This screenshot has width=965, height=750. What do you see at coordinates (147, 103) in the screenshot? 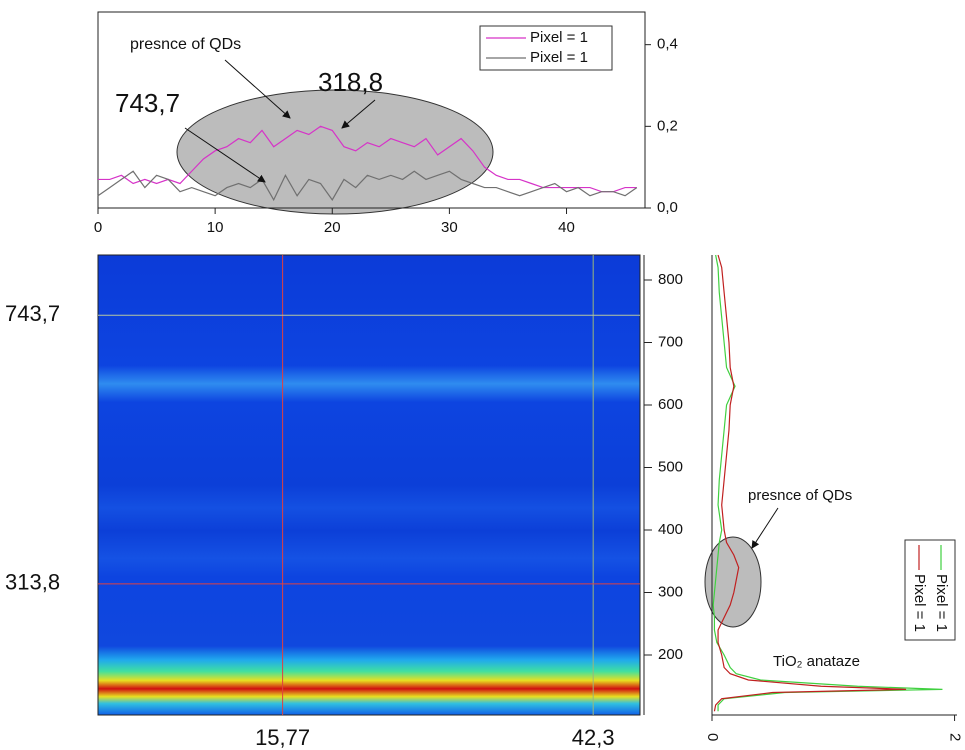
I see `annotation: 743,7` at bounding box center [147, 103].